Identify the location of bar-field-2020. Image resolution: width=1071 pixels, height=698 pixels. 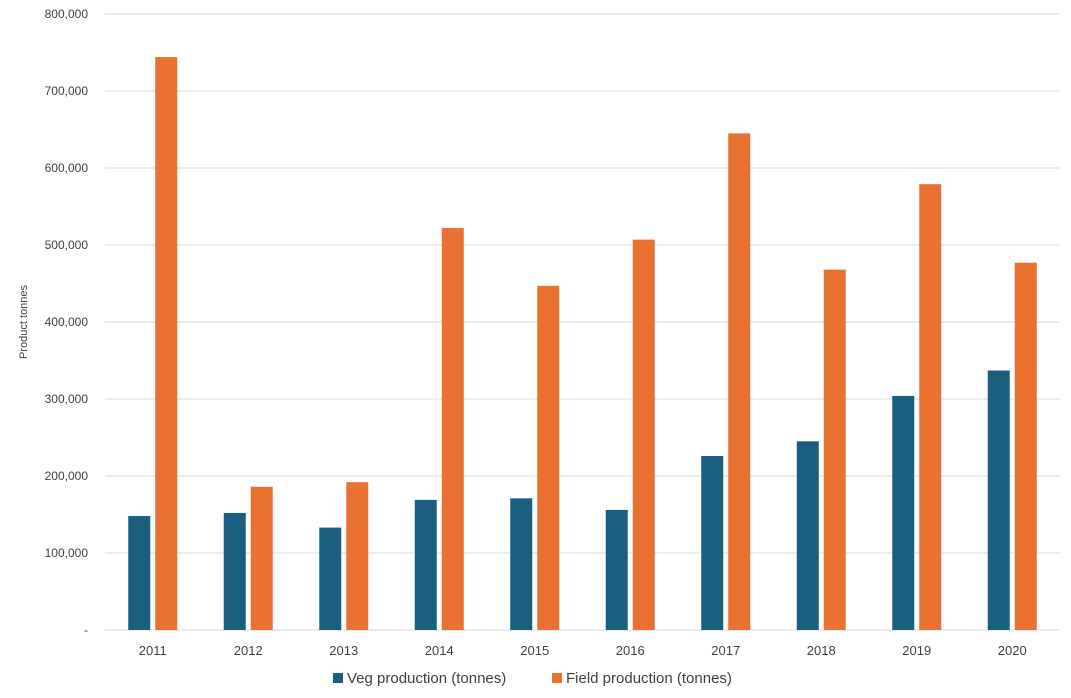
(1025, 446).